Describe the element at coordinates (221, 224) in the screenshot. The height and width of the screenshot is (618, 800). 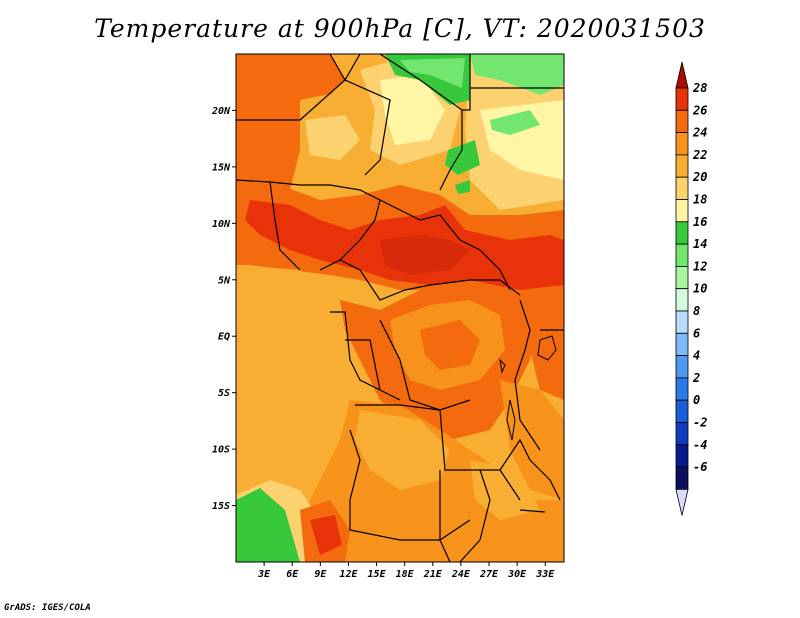
I see `lat-label: 10N` at that location.